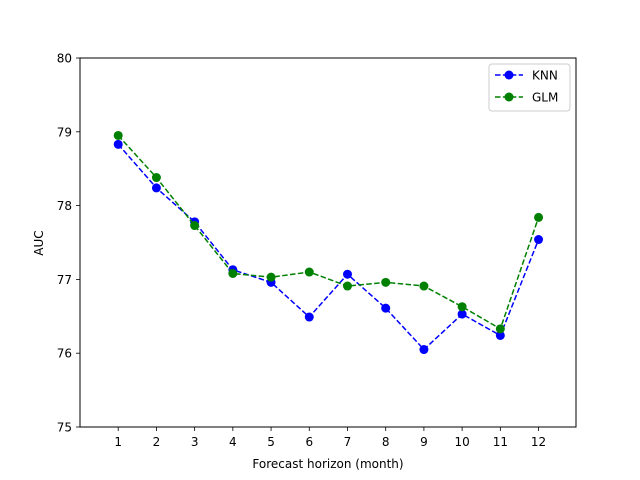  I want to click on x-tick-label: 11, so click(500, 442).